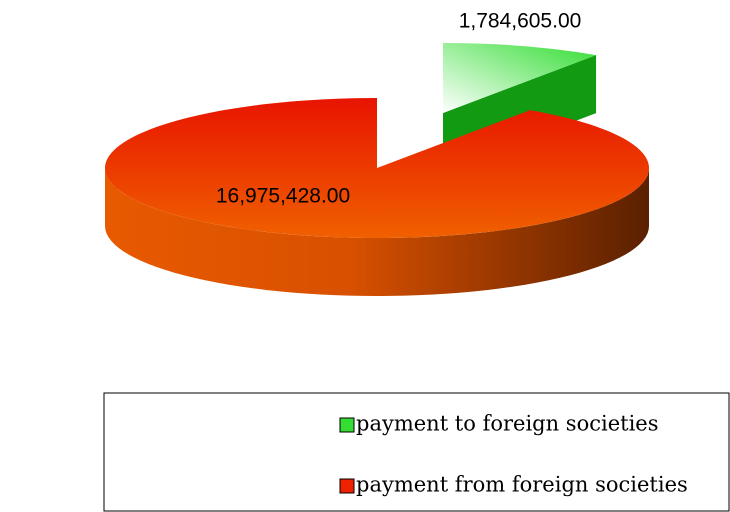  What do you see at coordinates (283, 196) in the screenshot?
I see `value-label: 16,975,428.00` at bounding box center [283, 196].